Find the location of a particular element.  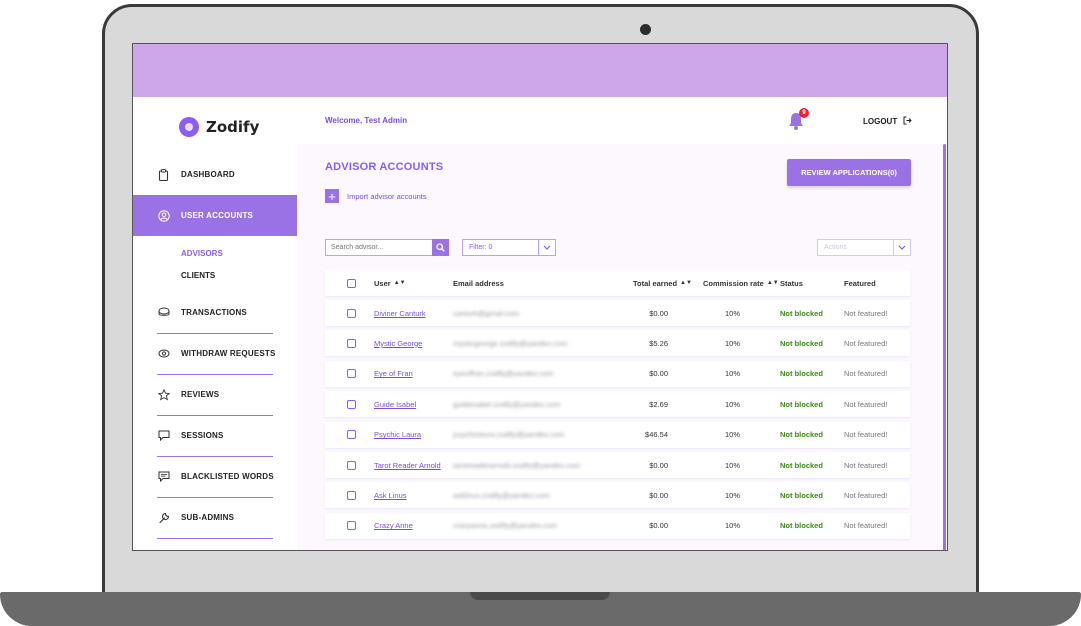

chat-icon is located at coordinates (163, 435).